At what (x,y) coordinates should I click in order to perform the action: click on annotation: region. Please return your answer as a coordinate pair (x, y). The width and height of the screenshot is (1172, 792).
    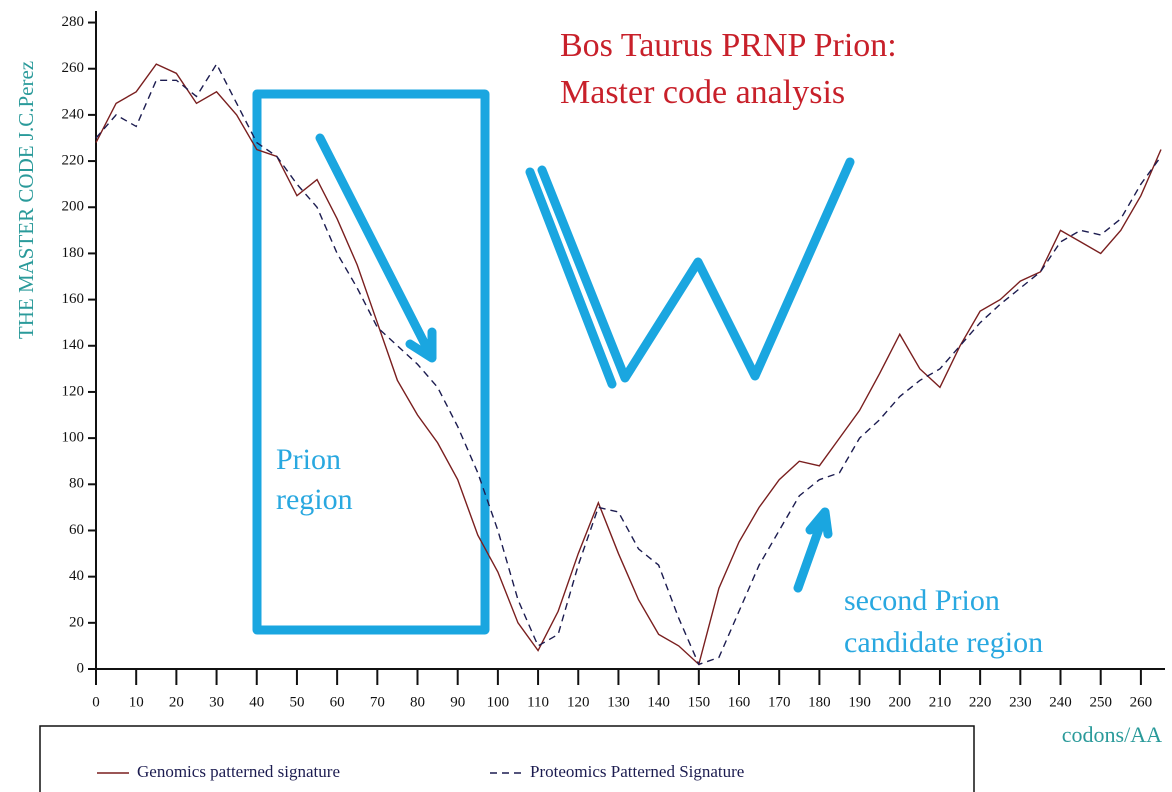
    Looking at the image, I should click on (314, 499).